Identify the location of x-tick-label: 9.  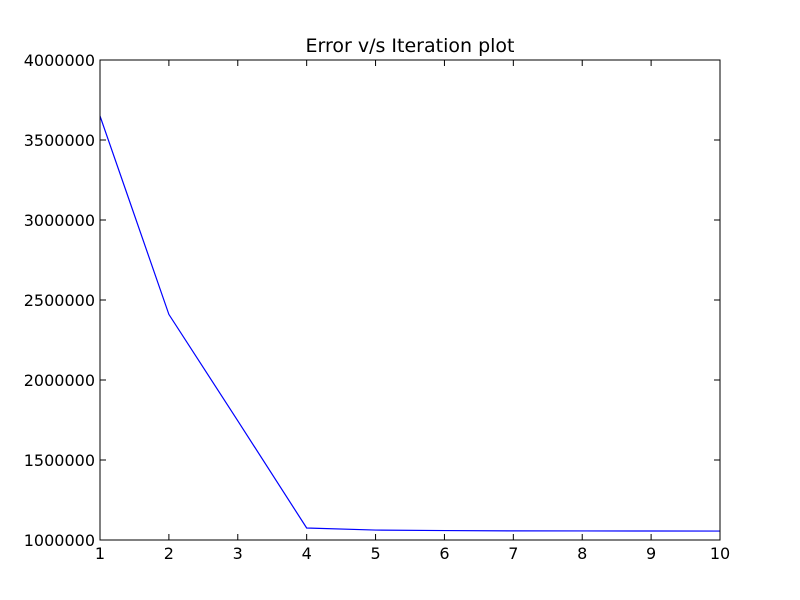
(651, 553).